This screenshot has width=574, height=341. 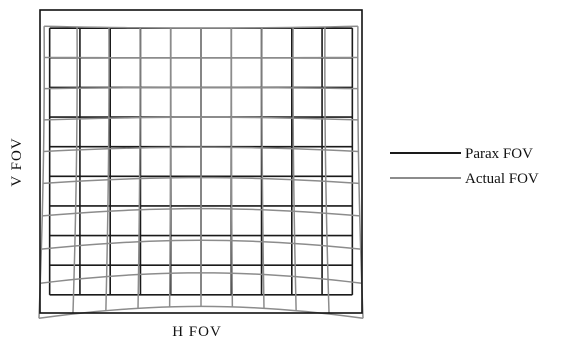 I want to click on legend: Parax FOV Actual FOV, so click(x=464, y=166).